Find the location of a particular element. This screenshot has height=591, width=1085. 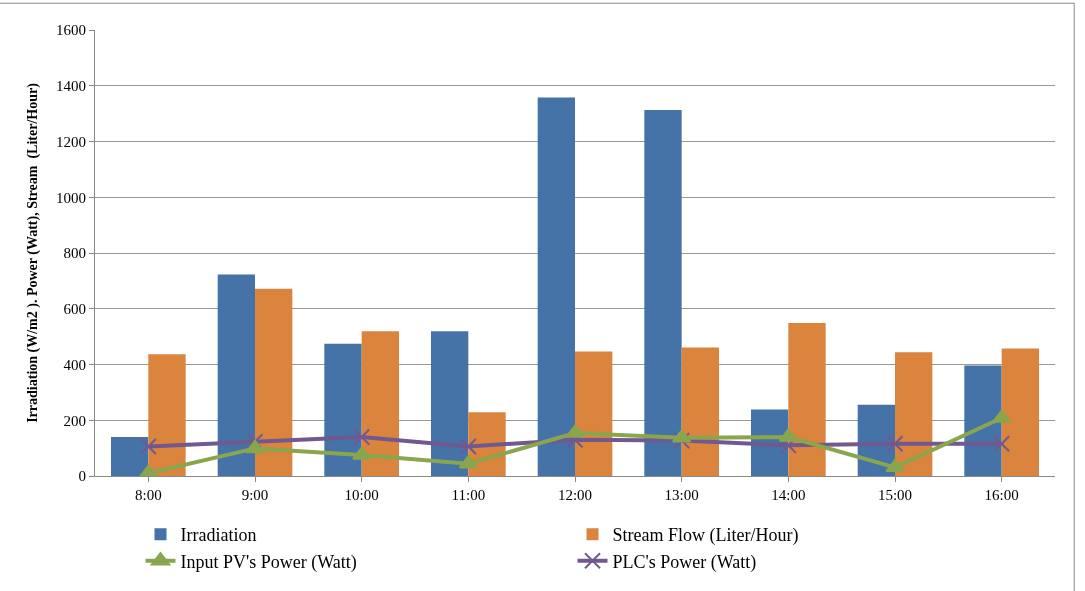

legend-label: PLC's Power (Watt) is located at coordinates (684, 562).